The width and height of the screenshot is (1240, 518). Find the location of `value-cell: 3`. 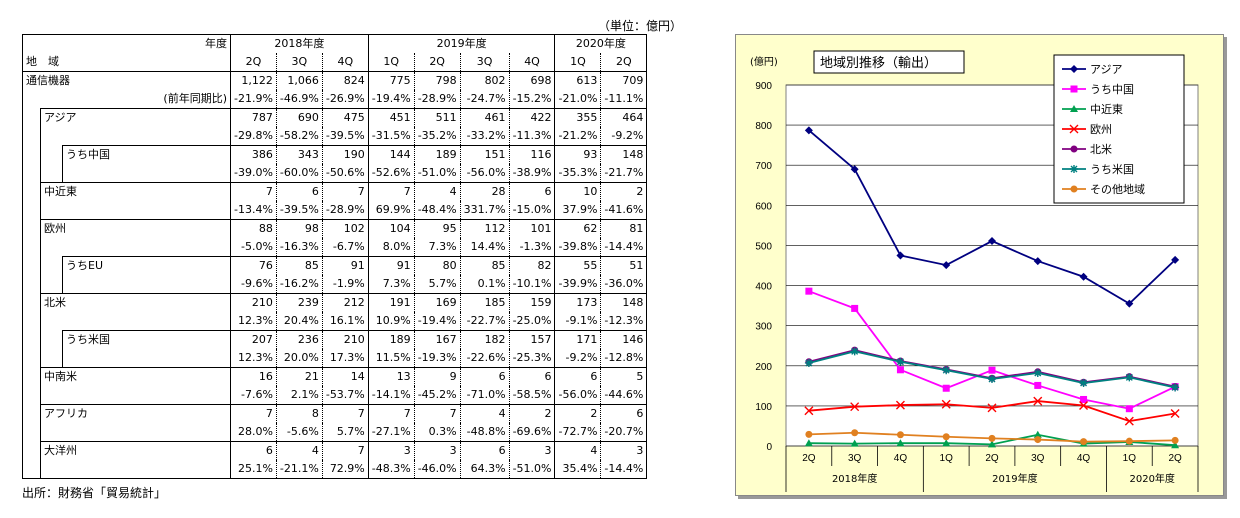

value-cell: 3 is located at coordinates (624, 450).